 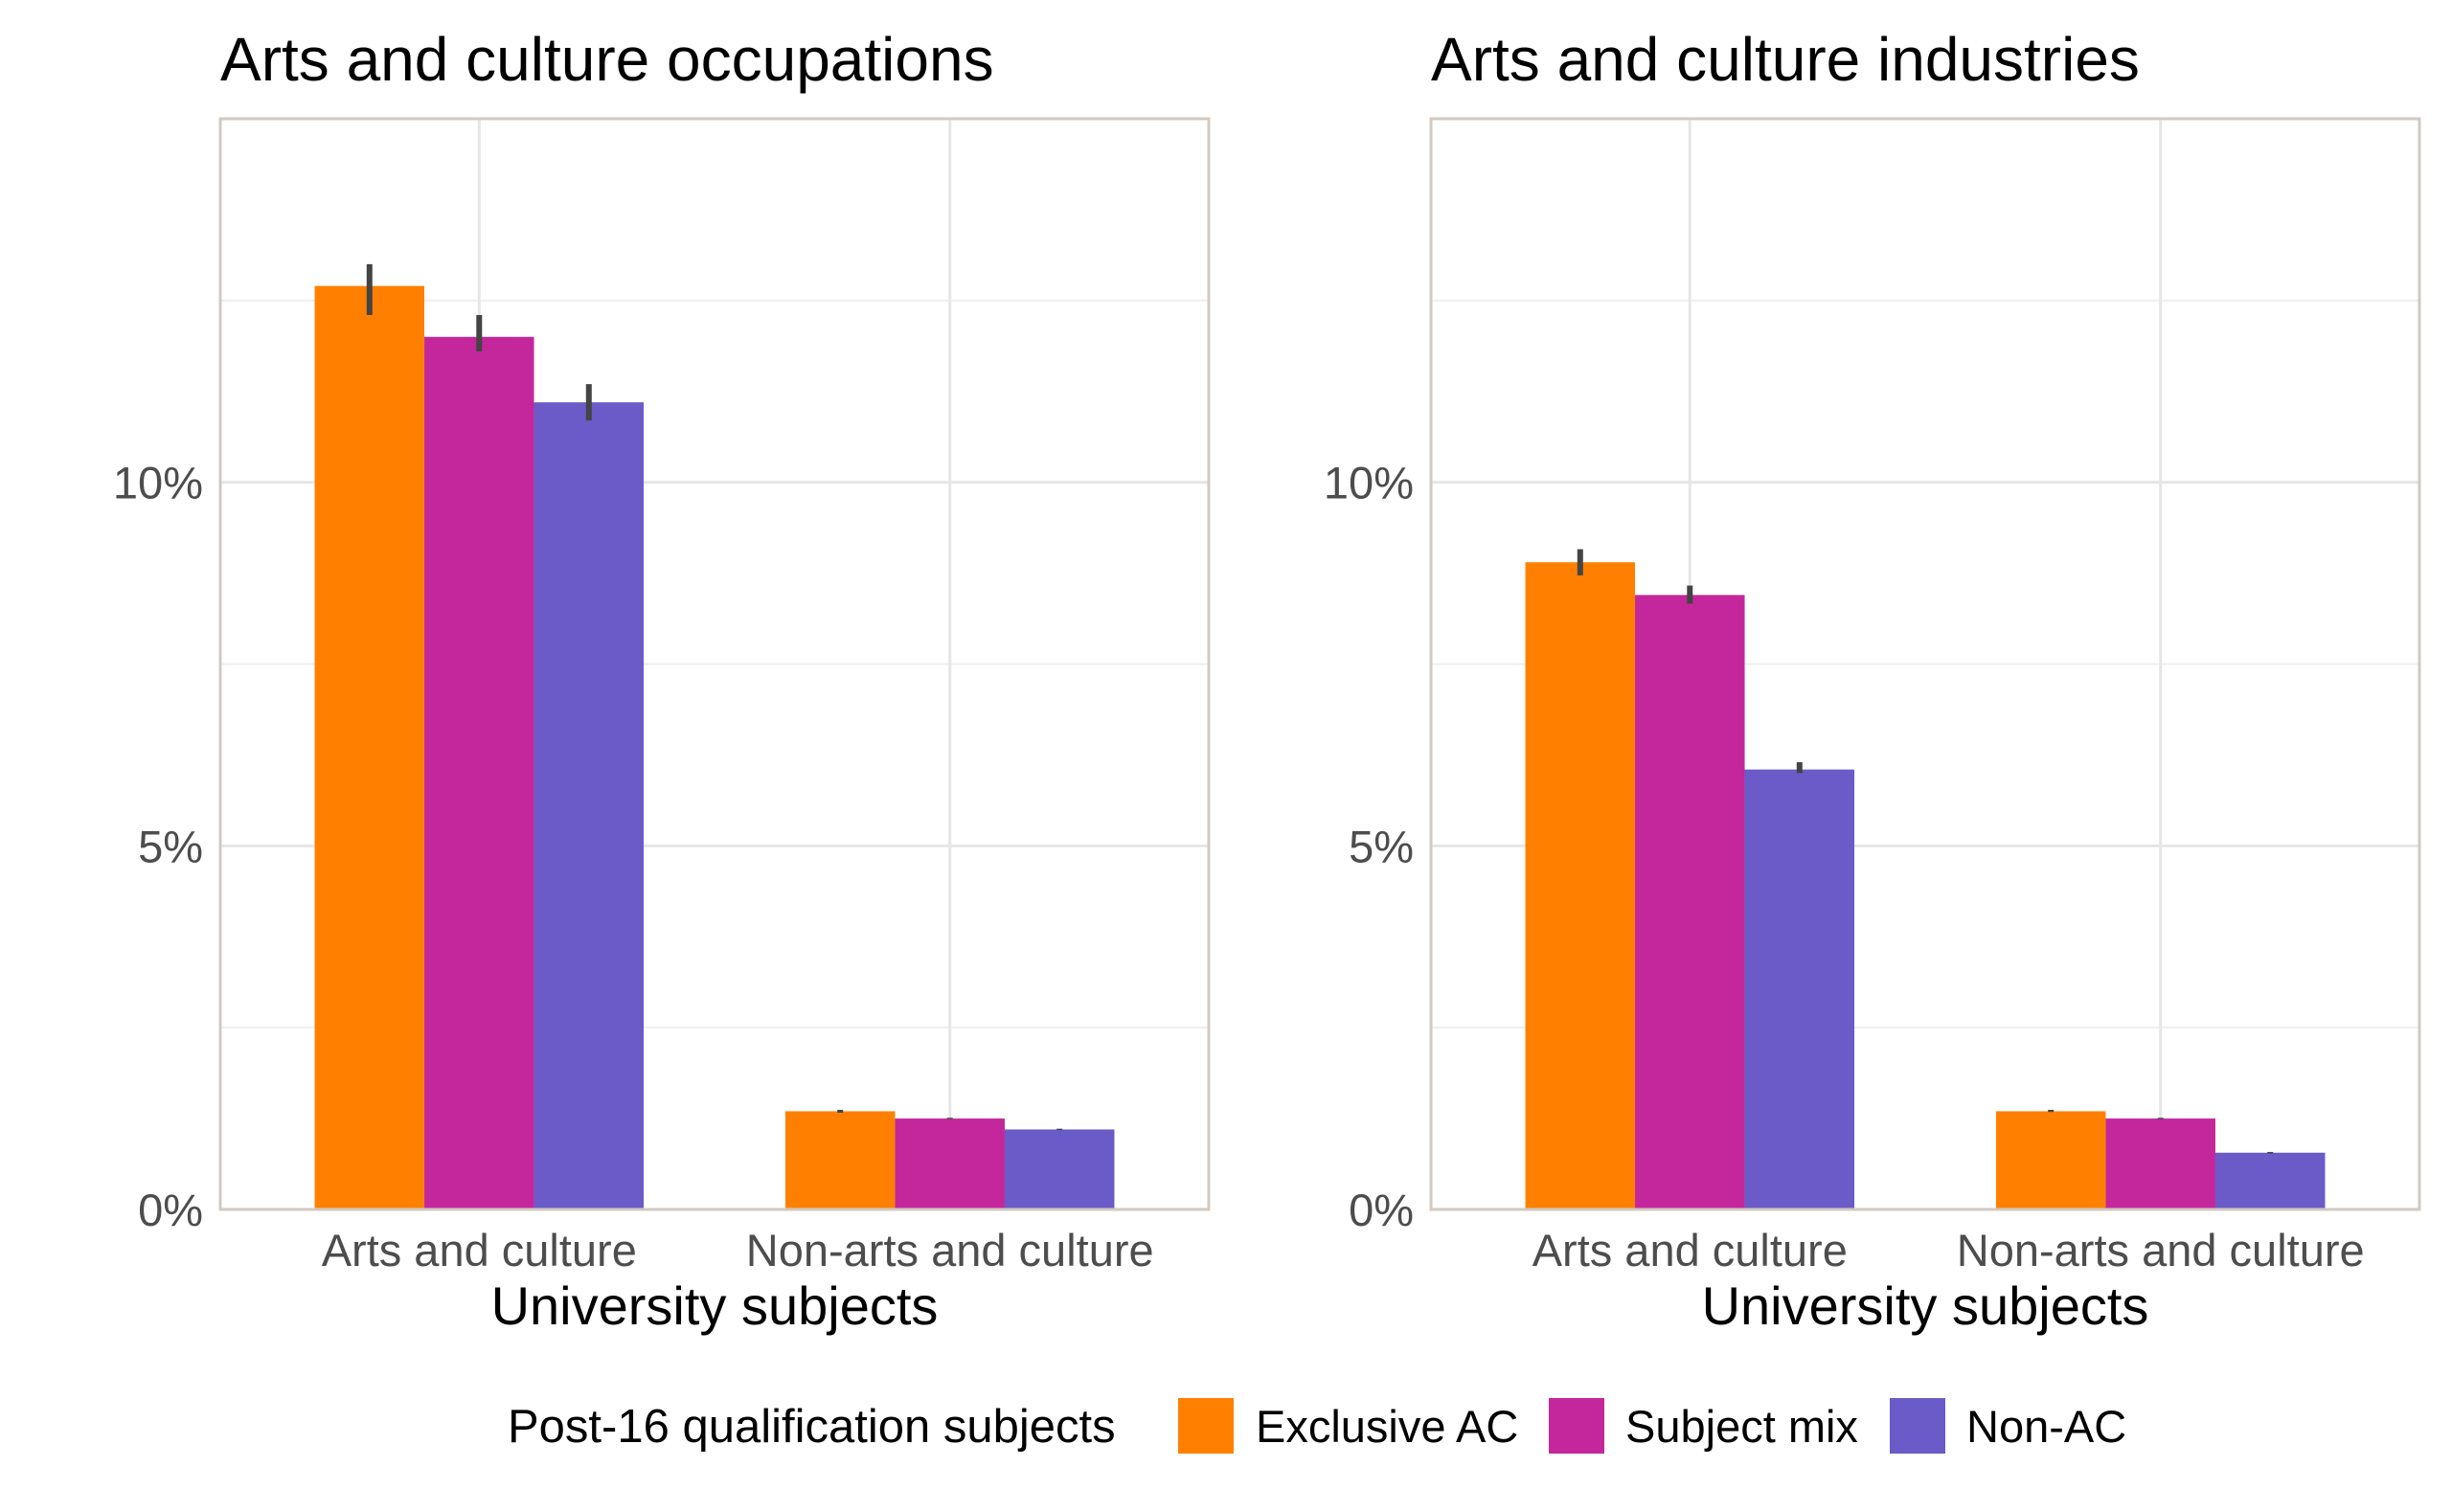 What do you see at coordinates (607, 59) in the screenshot?
I see `chart-title: Arts and culture occupations` at bounding box center [607, 59].